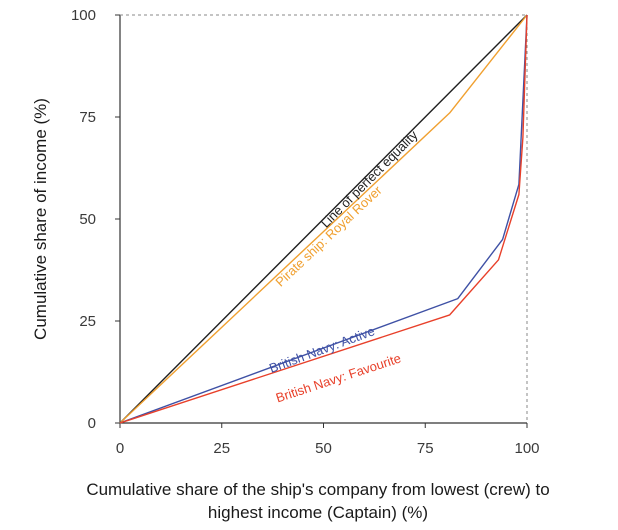 Image resolution: width=618 pixels, height=530 pixels. I want to click on x-tick-label: 0, so click(120, 448).